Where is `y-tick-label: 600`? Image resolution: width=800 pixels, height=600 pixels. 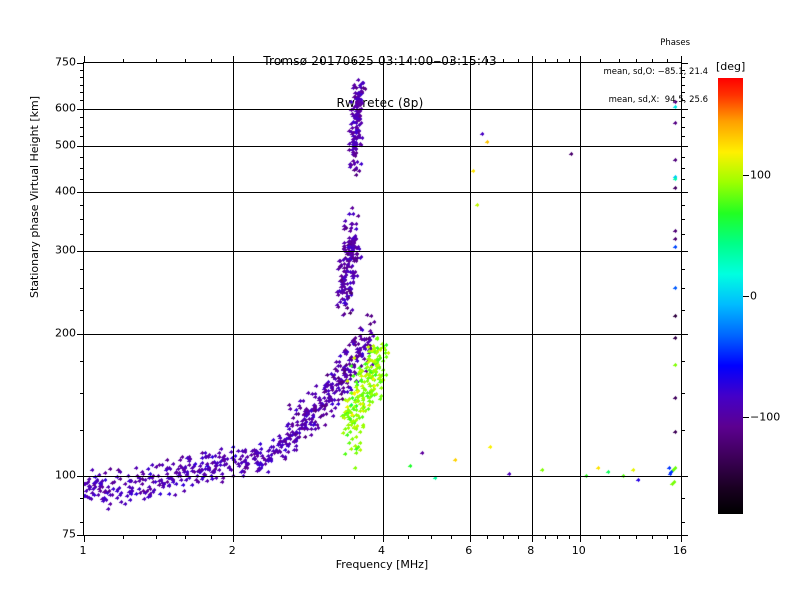
y-tick-label: 600 is located at coordinates (65, 108).